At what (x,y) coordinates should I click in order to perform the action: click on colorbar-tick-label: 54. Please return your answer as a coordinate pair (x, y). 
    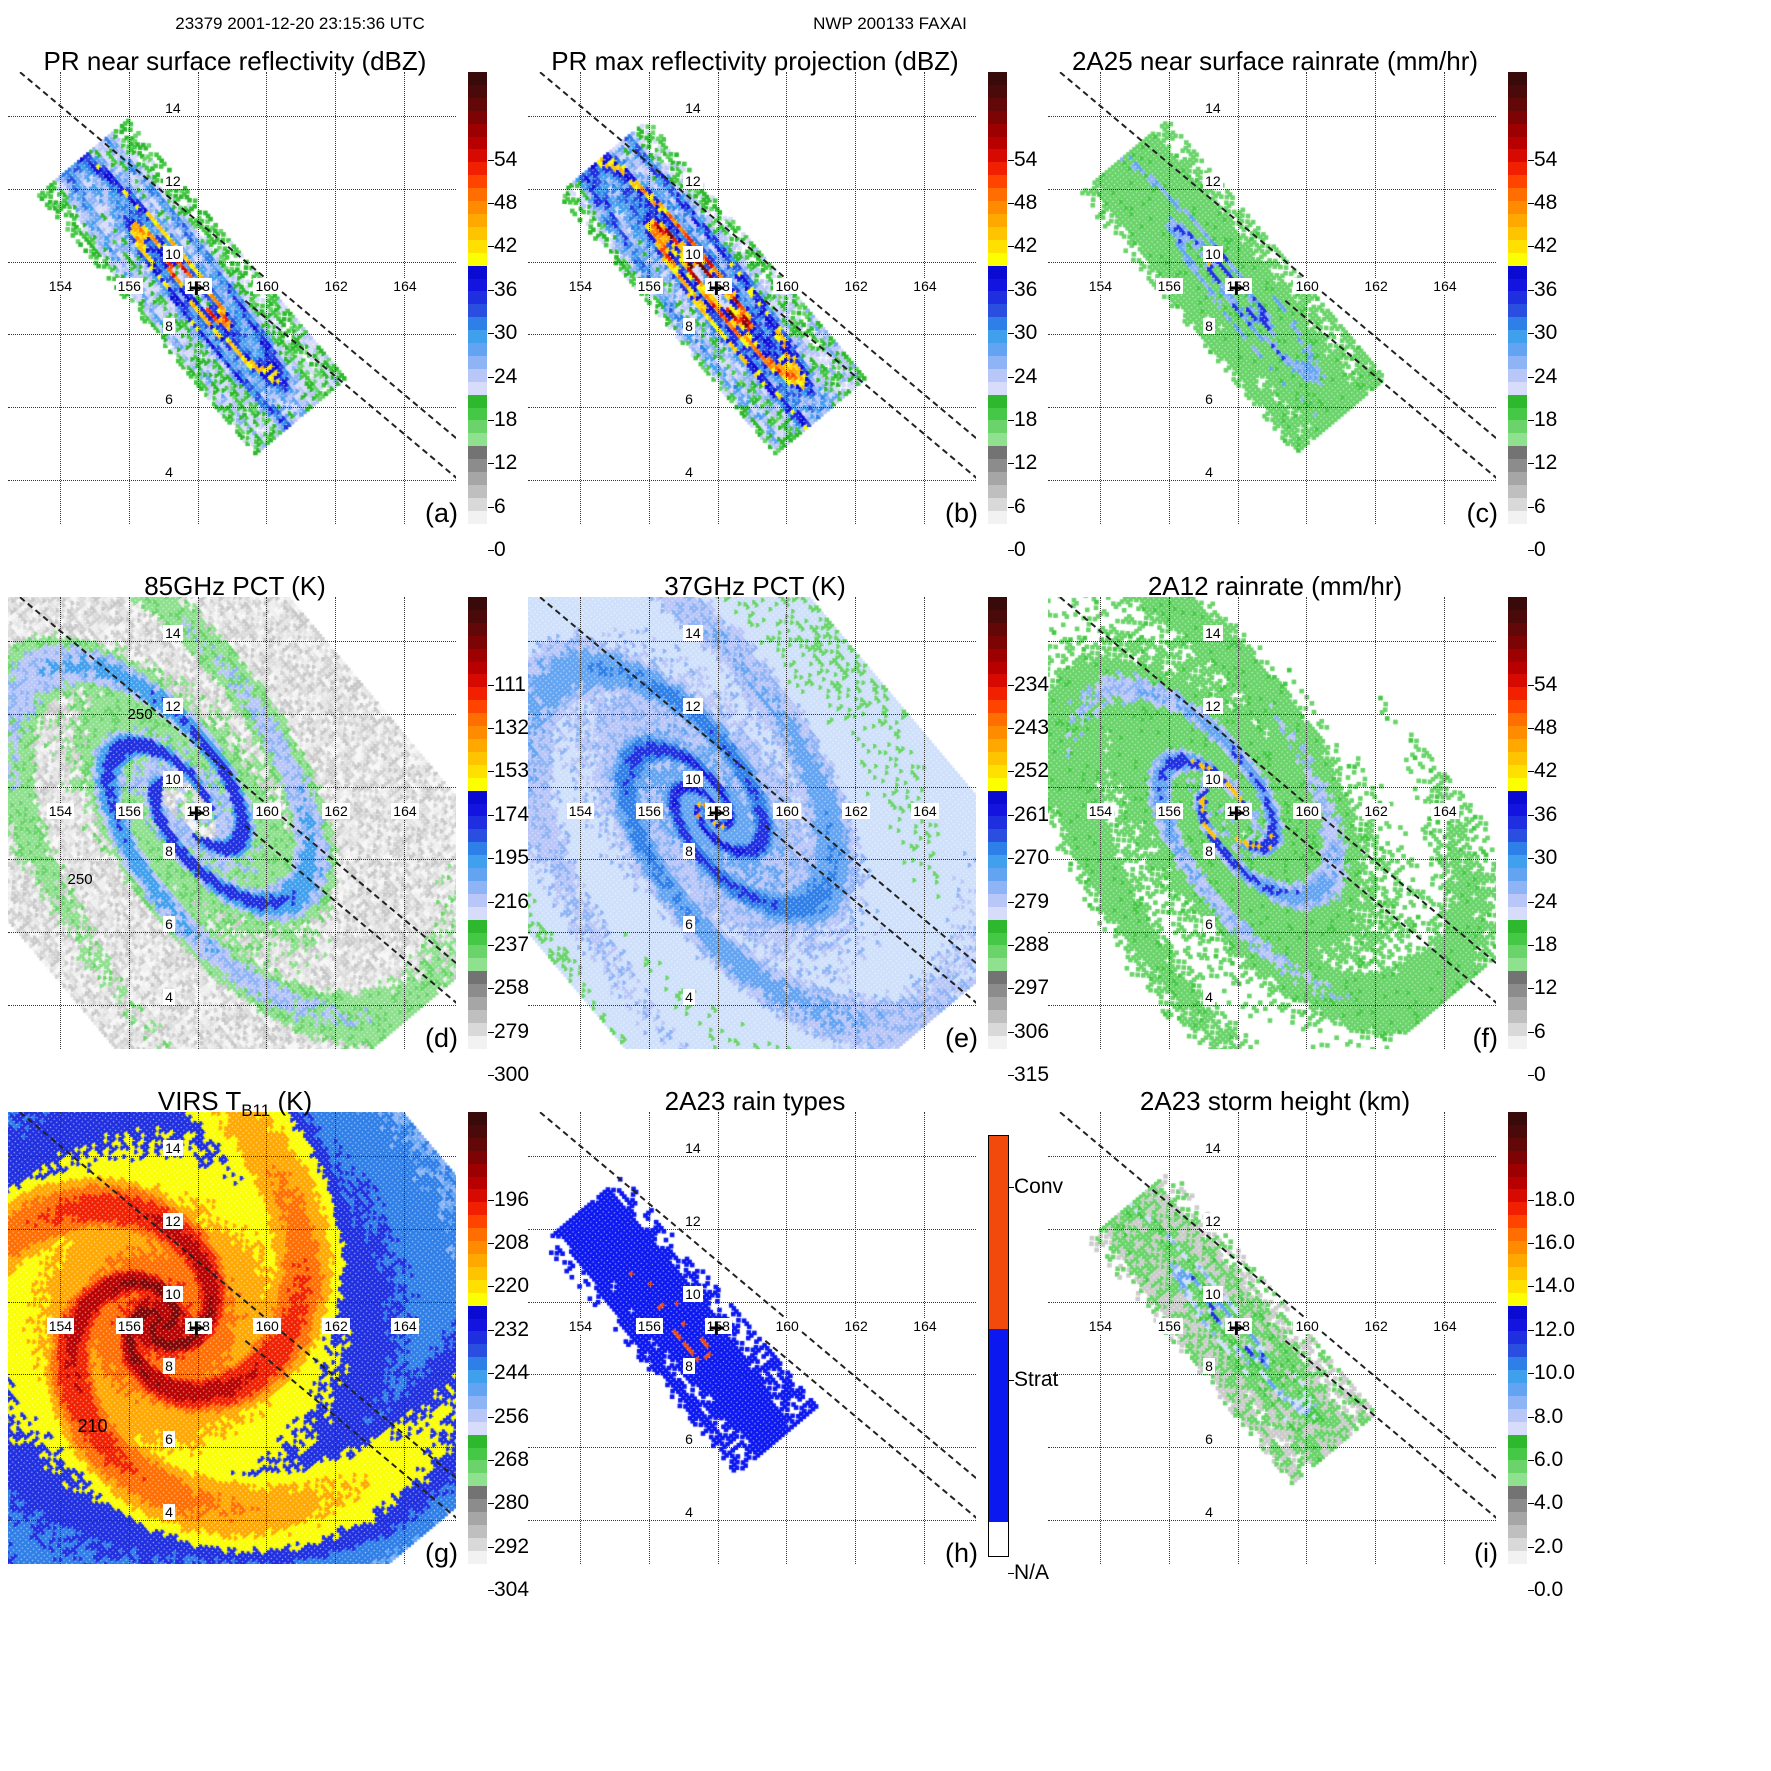
    Looking at the image, I should click on (1542, 685).